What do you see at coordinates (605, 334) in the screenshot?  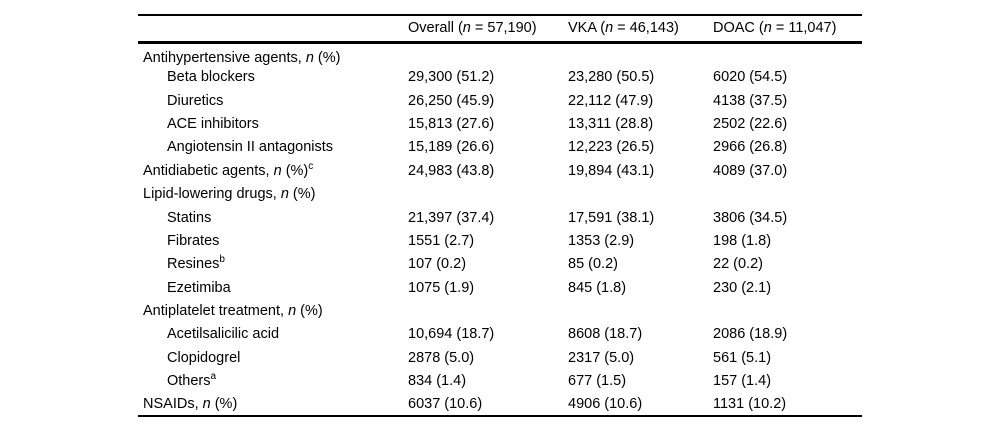 I see `cell-vka: 8608 (18.7)` at bounding box center [605, 334].